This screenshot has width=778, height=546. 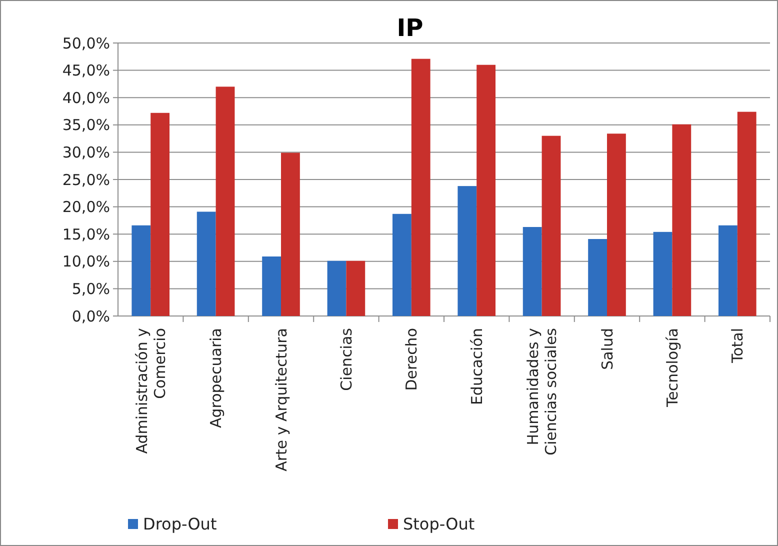 I want to click on y-tick-label: 15,0%, so click(x=86, y=234).